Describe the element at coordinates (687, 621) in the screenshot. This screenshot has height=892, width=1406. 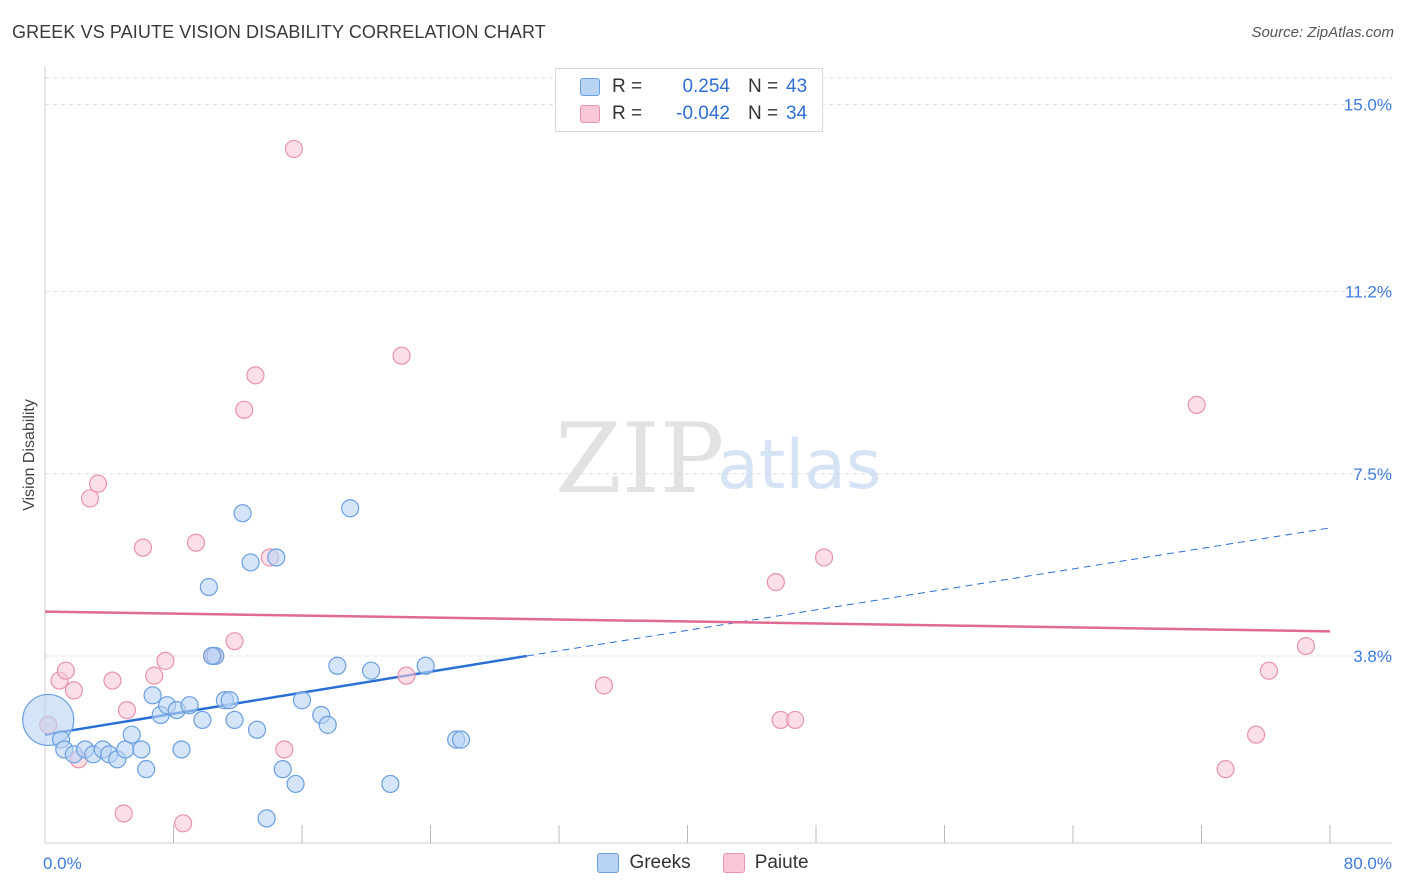
I see `trend-line-paiute` at that location.